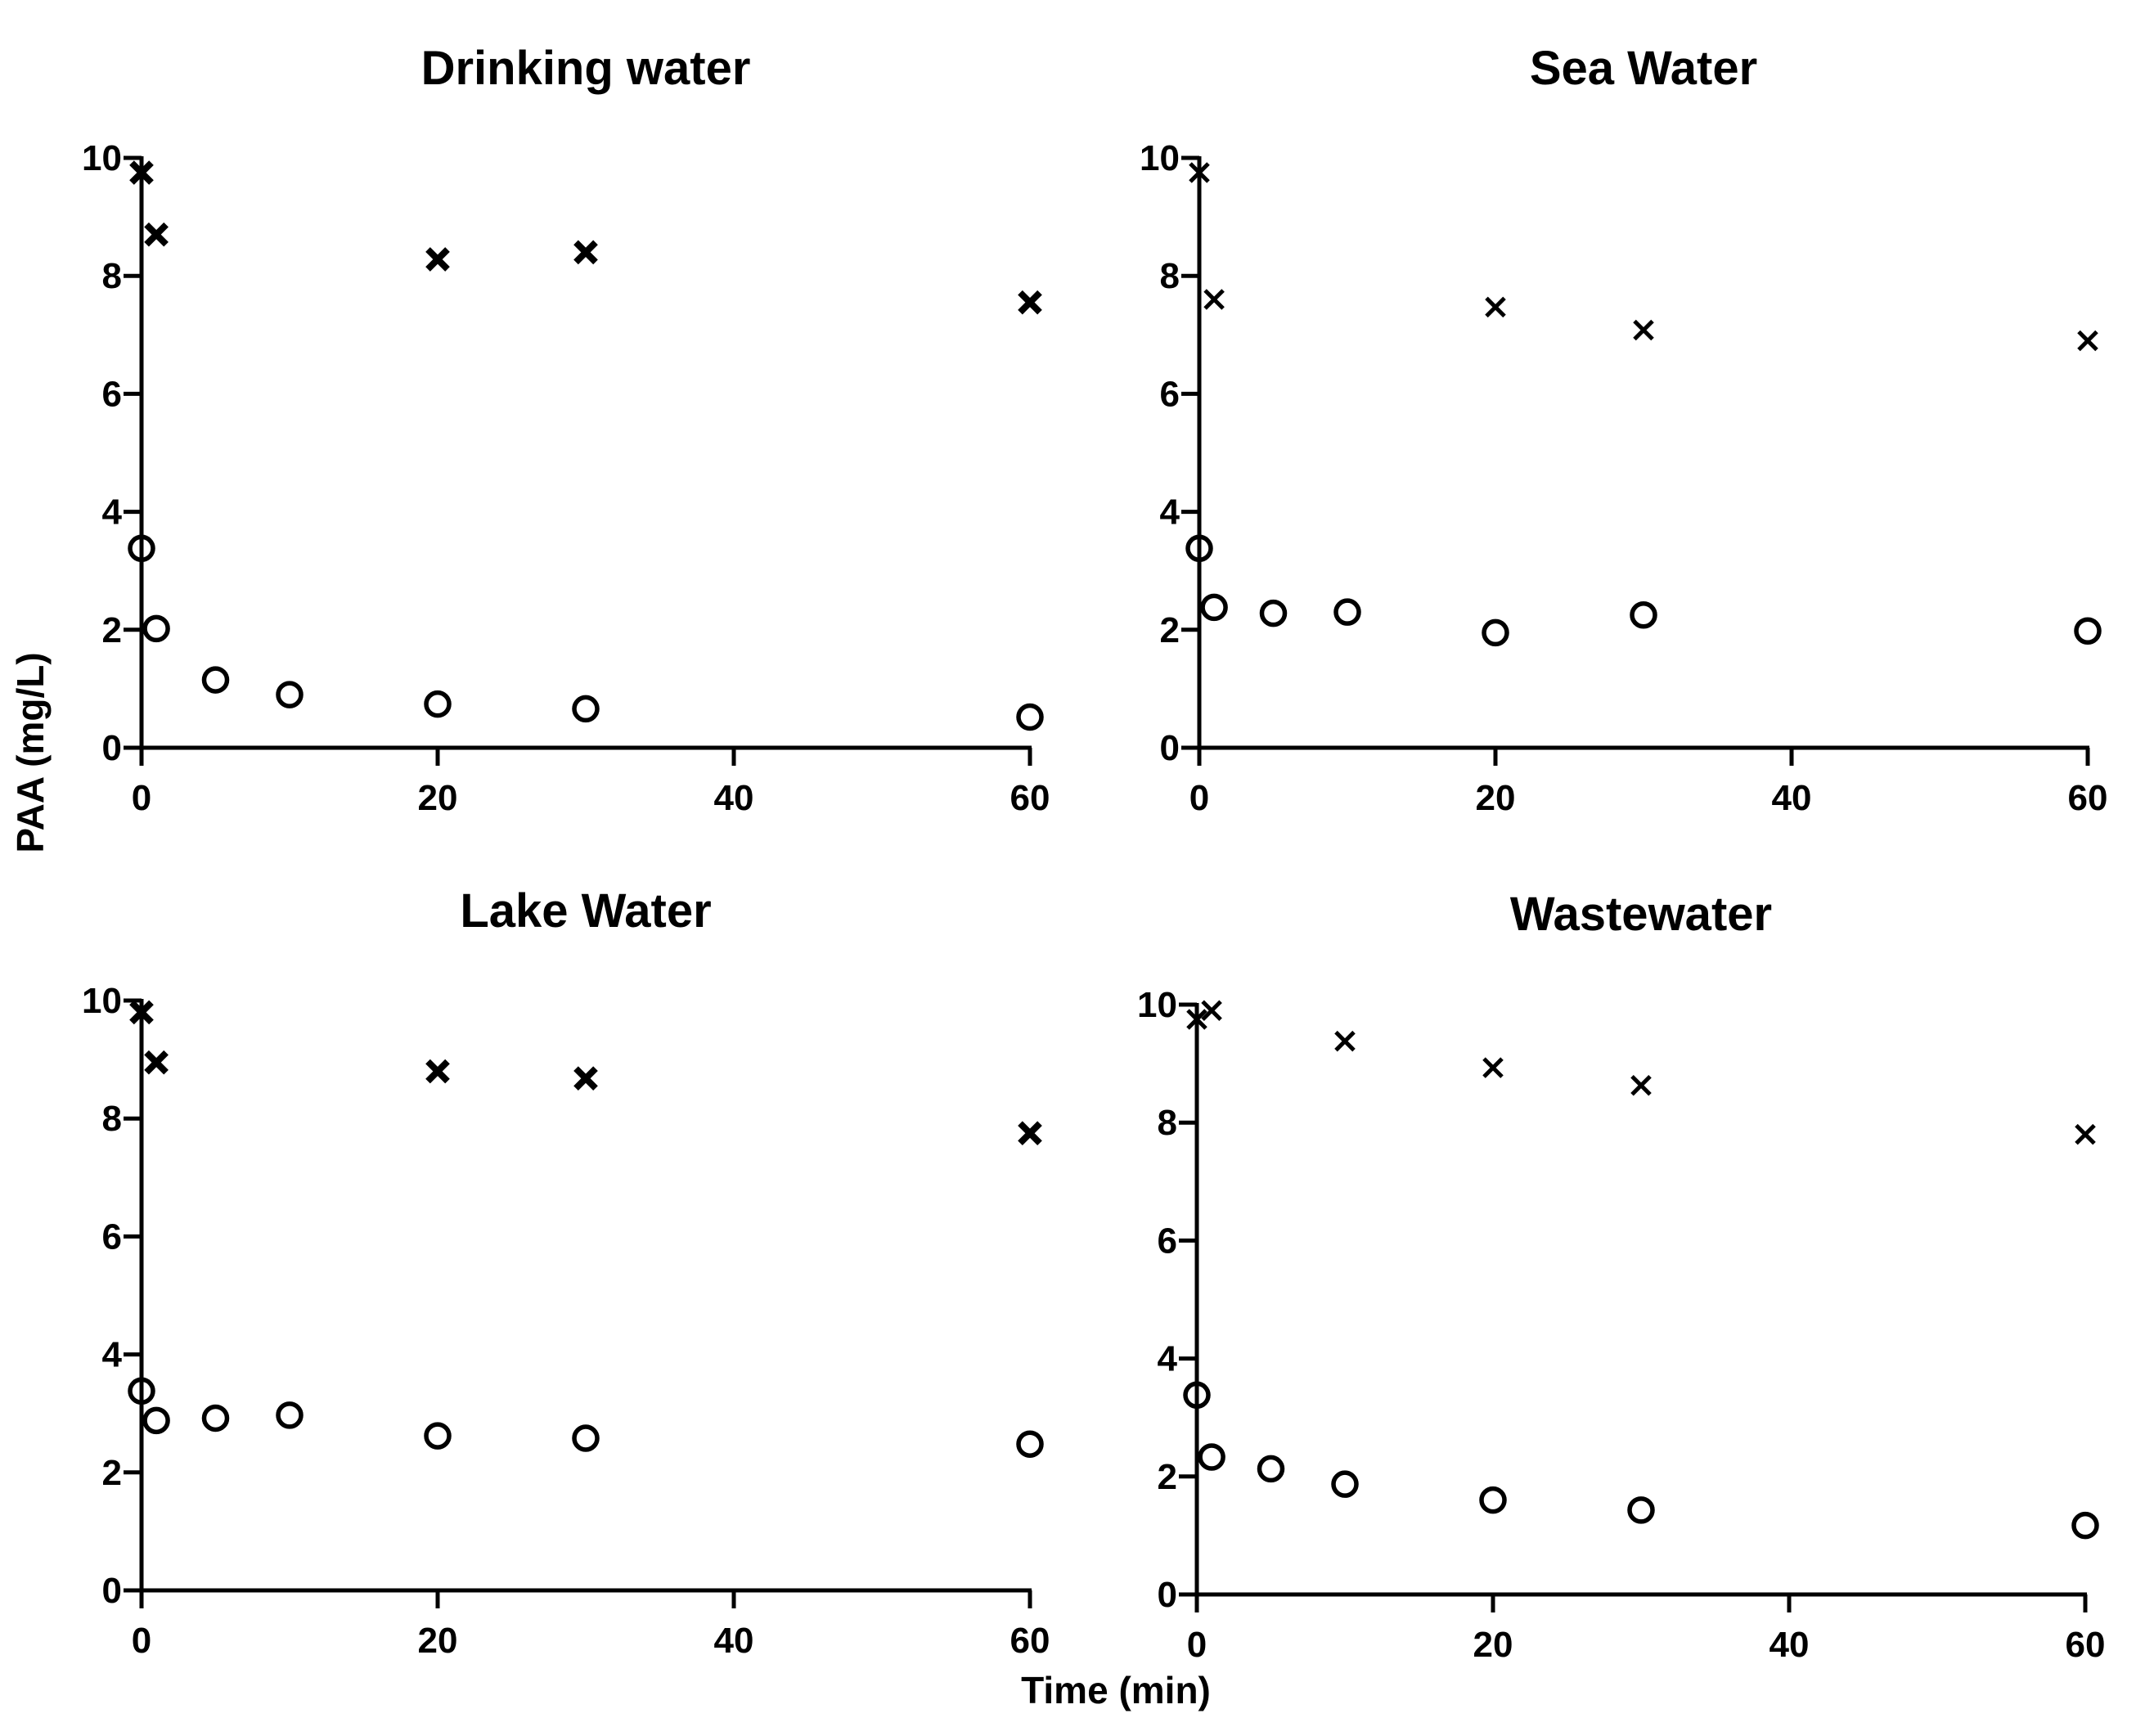 This screenshot has height=1736, width=2145. I want to click on chart-title: Drinking water, so click(586, 68).